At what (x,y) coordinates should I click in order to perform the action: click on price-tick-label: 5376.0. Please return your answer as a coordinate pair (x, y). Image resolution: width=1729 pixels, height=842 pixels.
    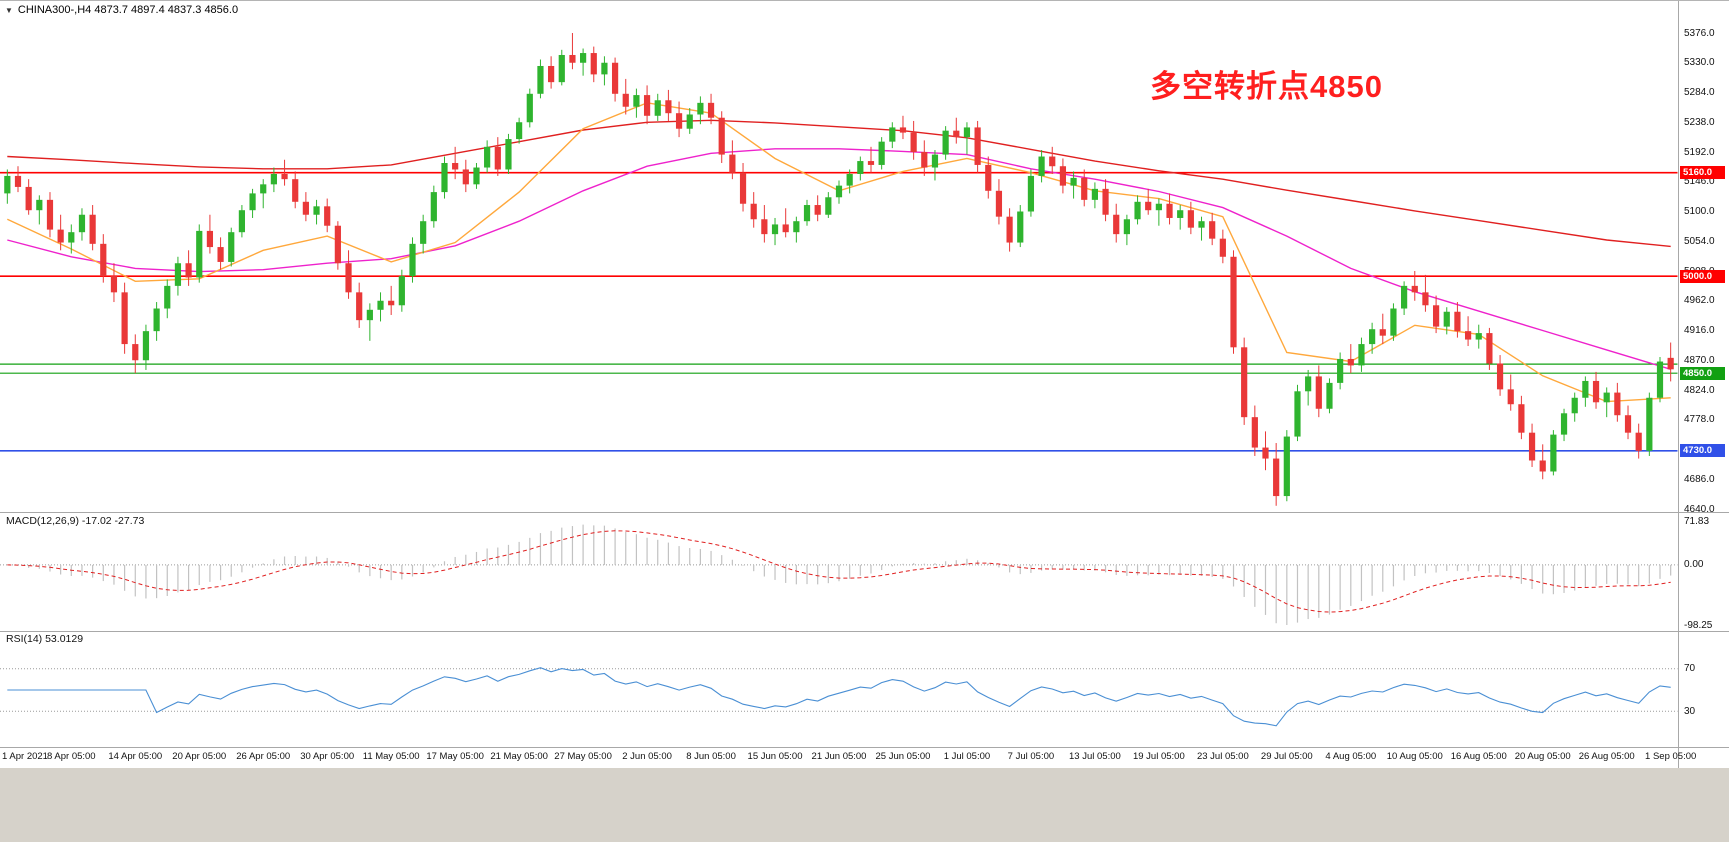
    Looking at the image, I should click on (1699, 33).